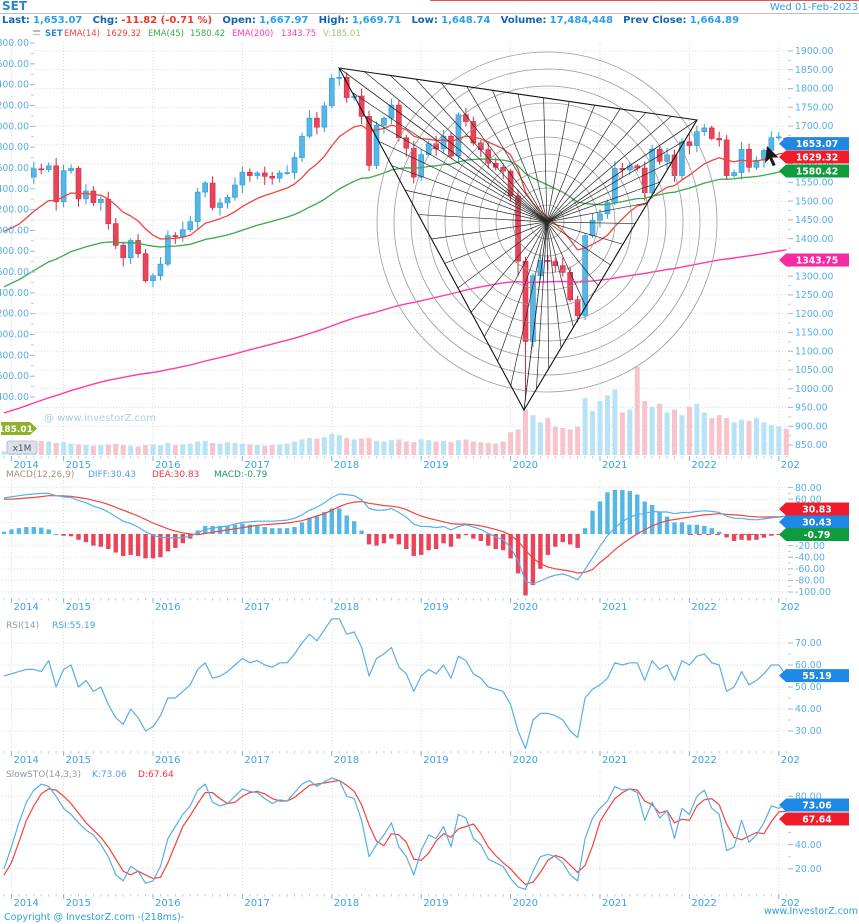 The width and height of the screenshot is (859, 924). Describe the element at coordinates (814, 183) in the screenshot. I see `svg-text: 1550.00` at that location.